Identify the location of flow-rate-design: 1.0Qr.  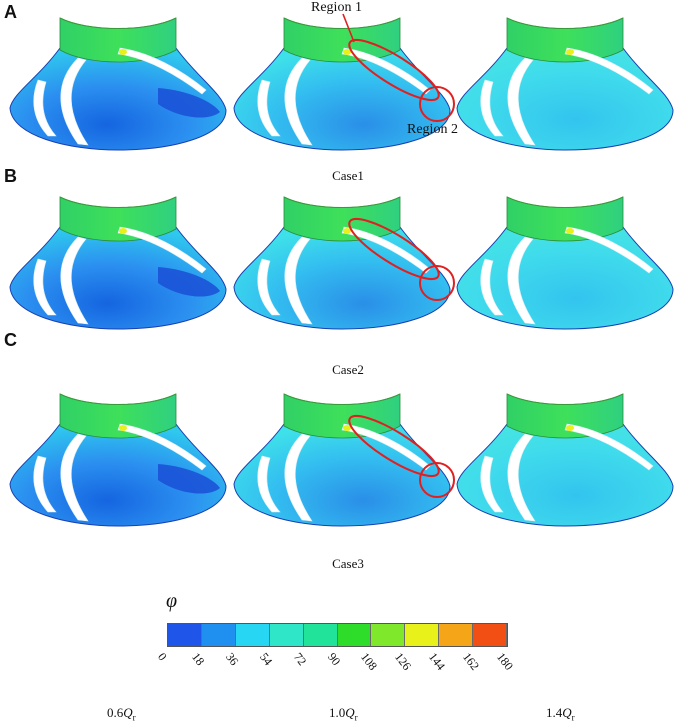
(343, 714).